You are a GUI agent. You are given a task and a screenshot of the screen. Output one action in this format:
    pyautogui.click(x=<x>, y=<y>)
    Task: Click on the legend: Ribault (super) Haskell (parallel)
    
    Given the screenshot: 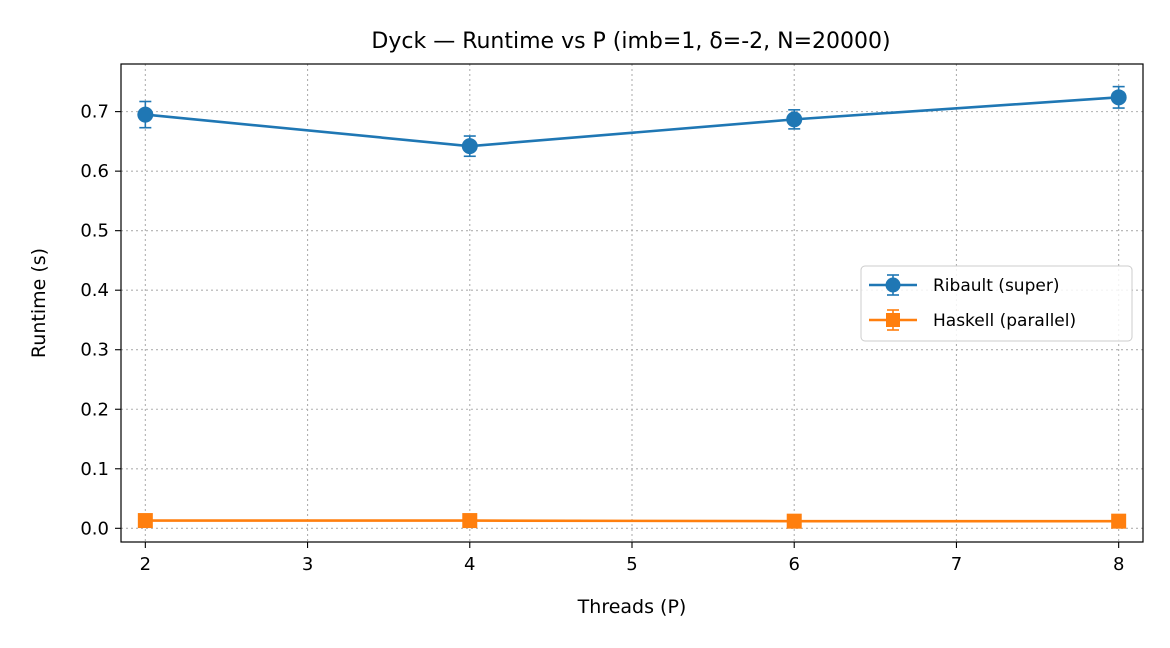 What is the action you would take?
    pyautogui.click(x=996, y=303)
    